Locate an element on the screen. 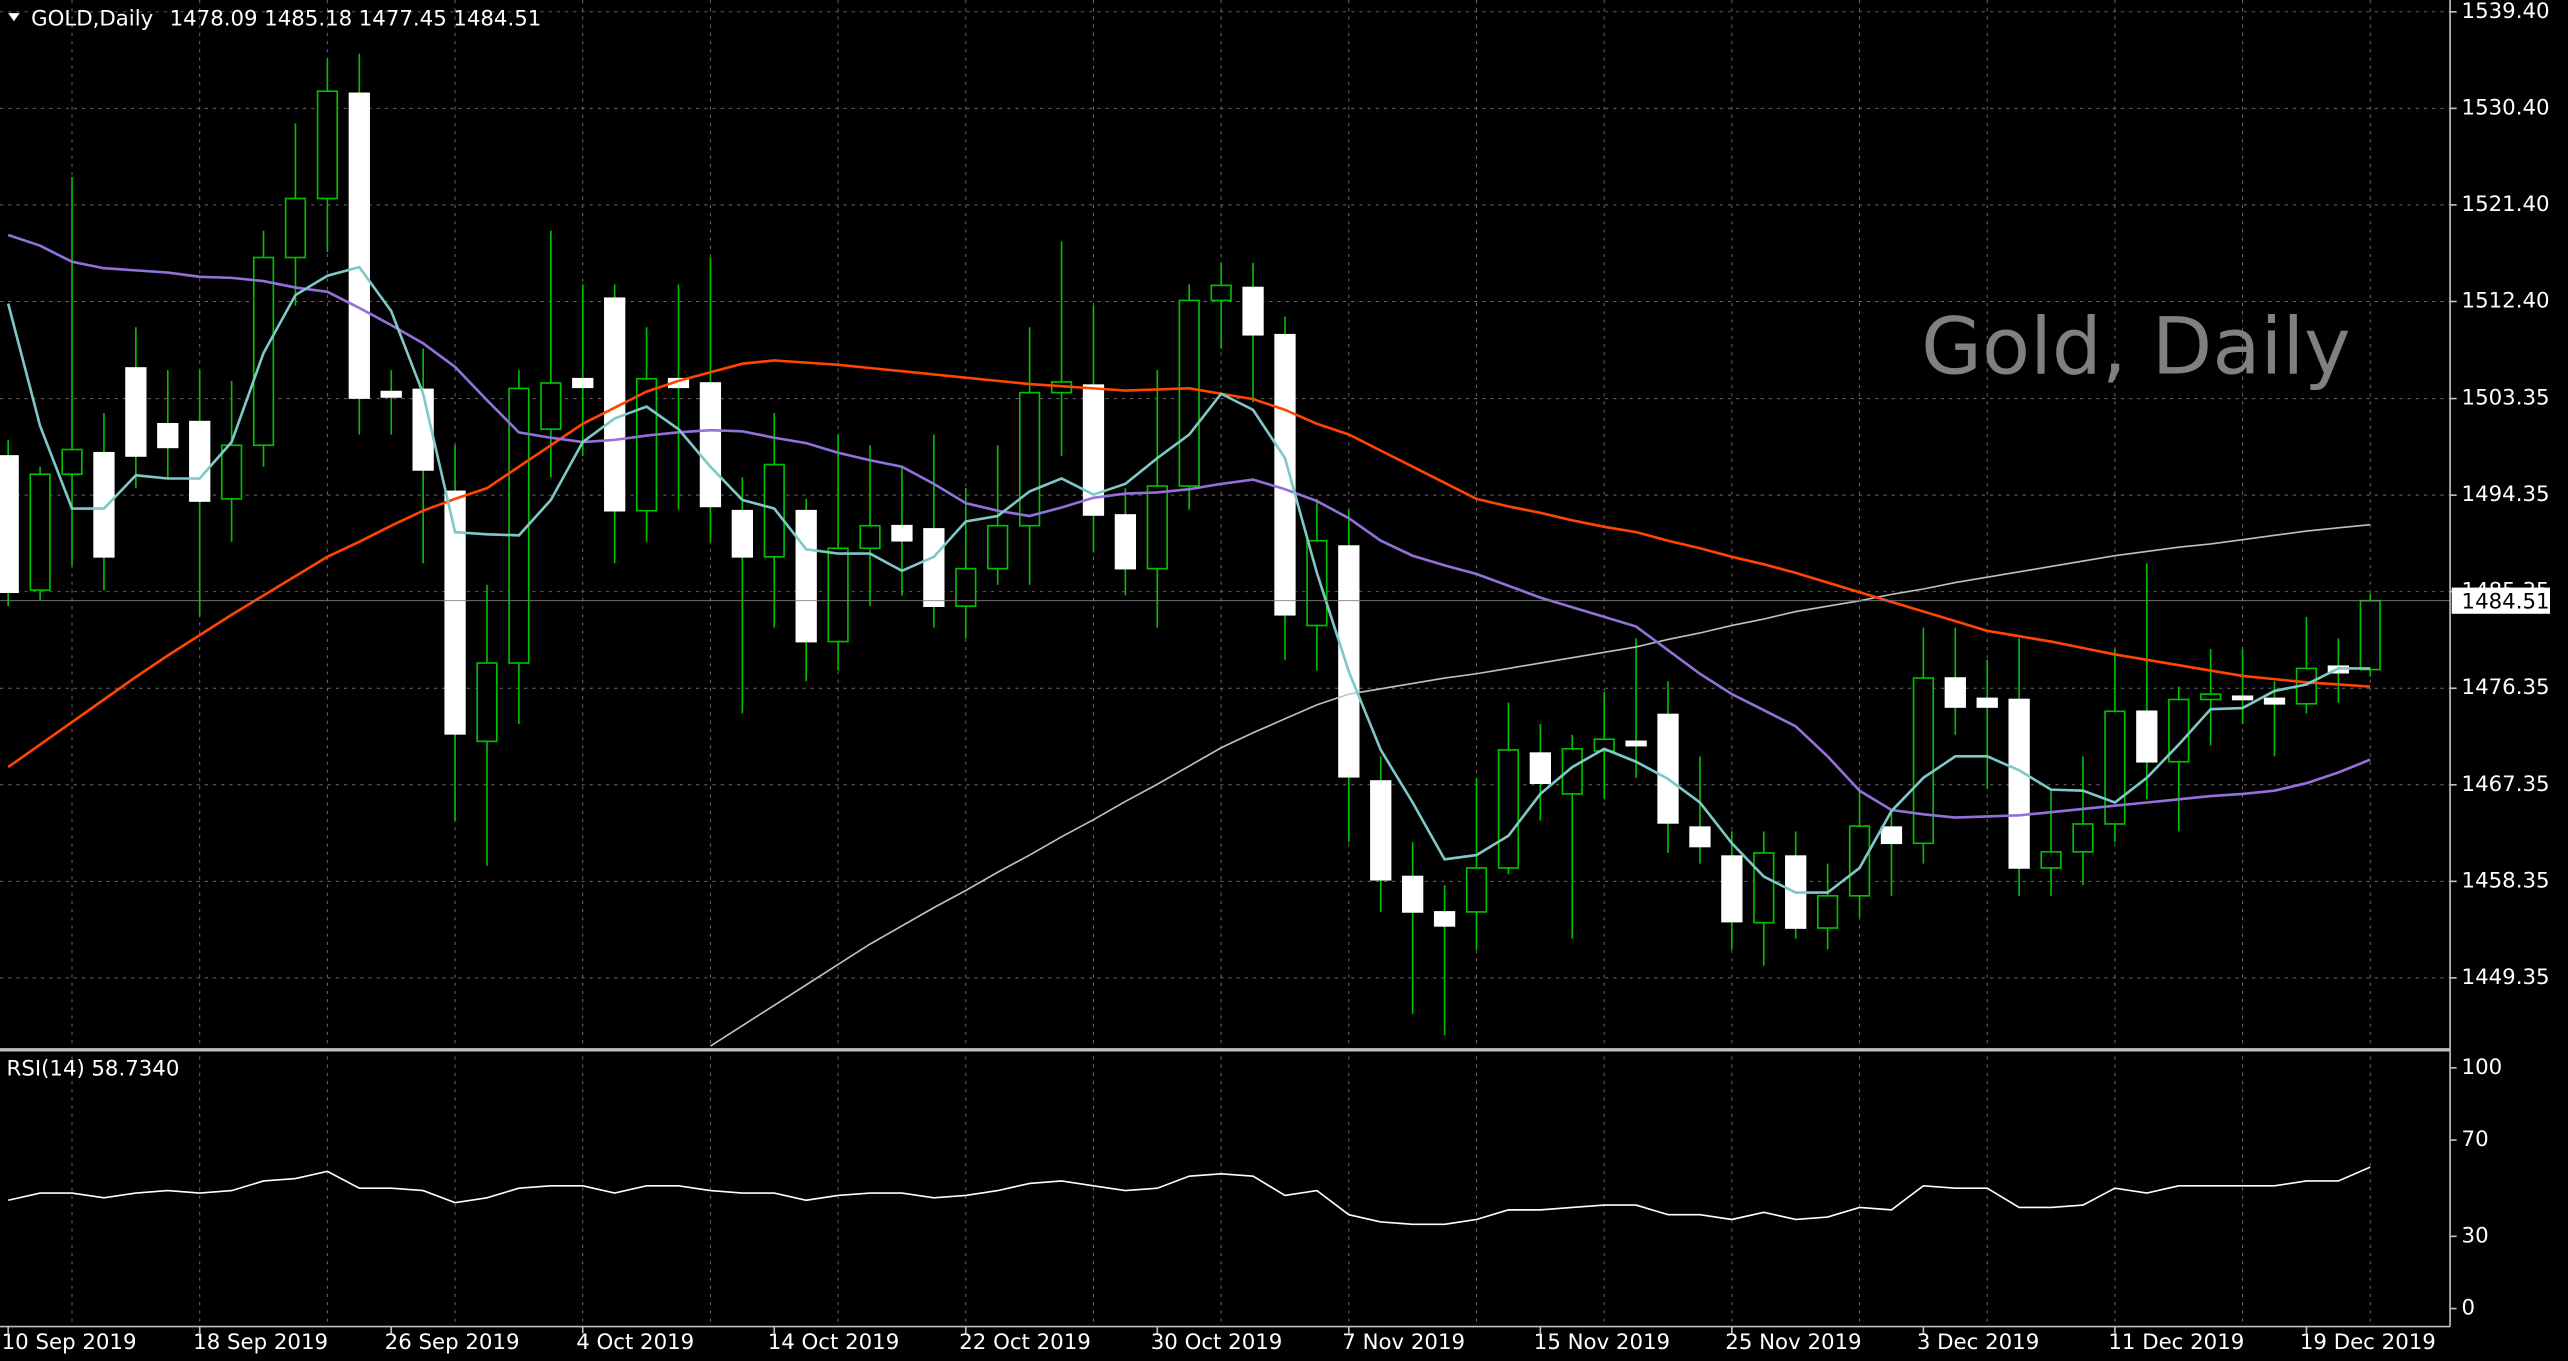 The image size is (2568, 1361). x-tick-label: 11 Dec 2019 is located at coordinates (2176, 1342).